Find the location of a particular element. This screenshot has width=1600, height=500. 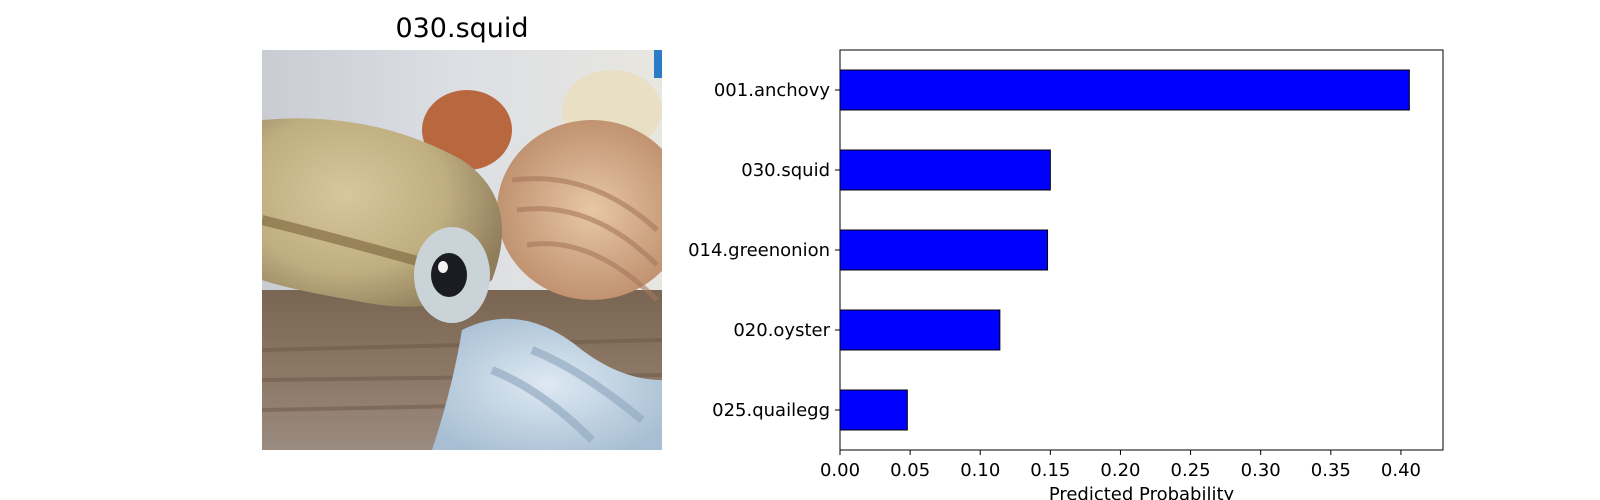

category-label: 014.greenonion is located at coordinates (759, 250).